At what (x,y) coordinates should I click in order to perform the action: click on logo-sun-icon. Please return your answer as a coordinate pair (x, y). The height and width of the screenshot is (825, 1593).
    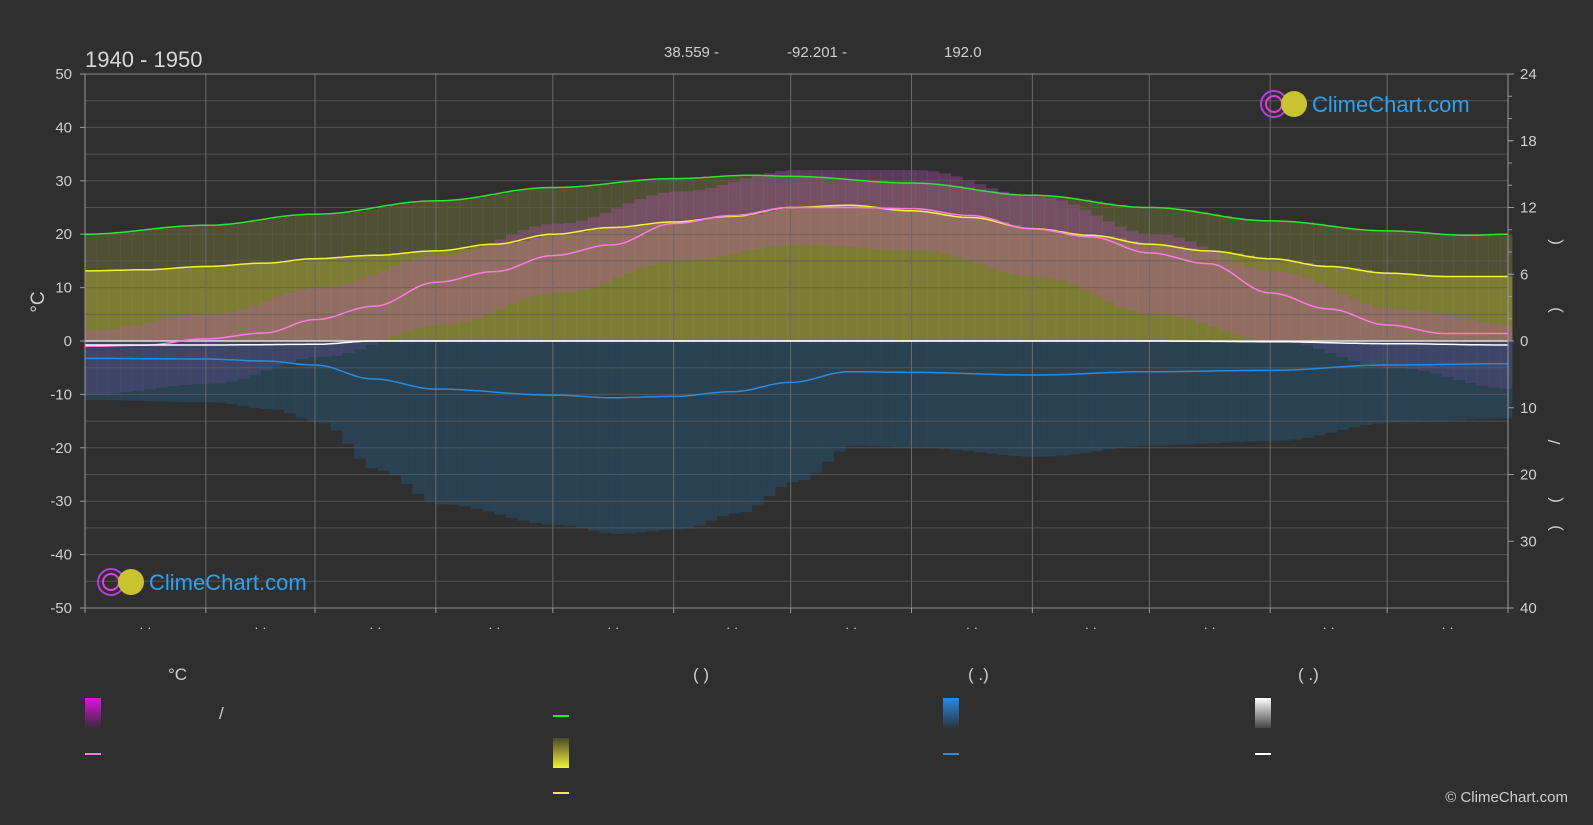
    Looking at the image, I should click on (131, 582).